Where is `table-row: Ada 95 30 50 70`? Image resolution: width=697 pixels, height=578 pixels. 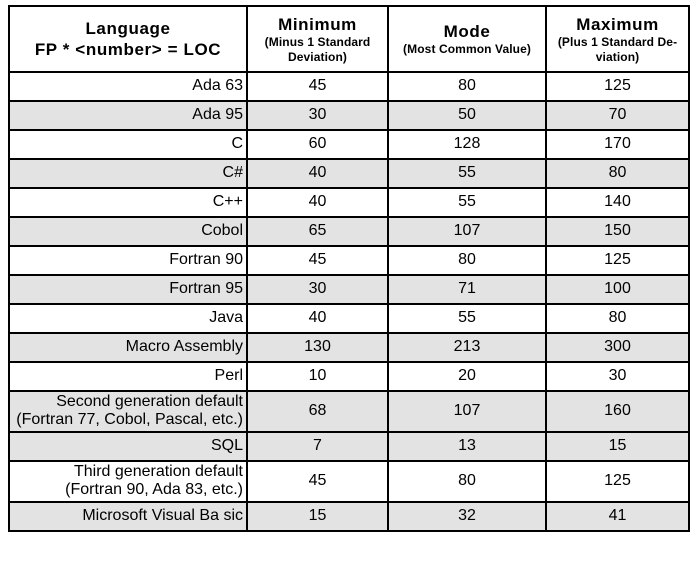
table-row: Ada 95 30 50 70 is located at coordinates (349, 115).